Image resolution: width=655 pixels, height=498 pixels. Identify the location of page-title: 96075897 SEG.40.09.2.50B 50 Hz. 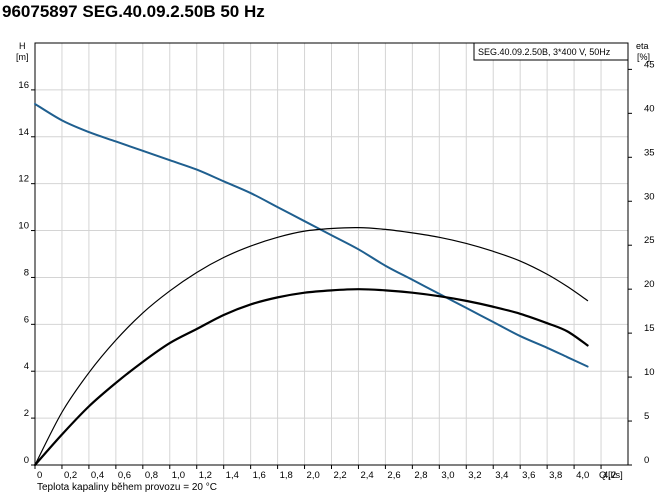
(133, 11).